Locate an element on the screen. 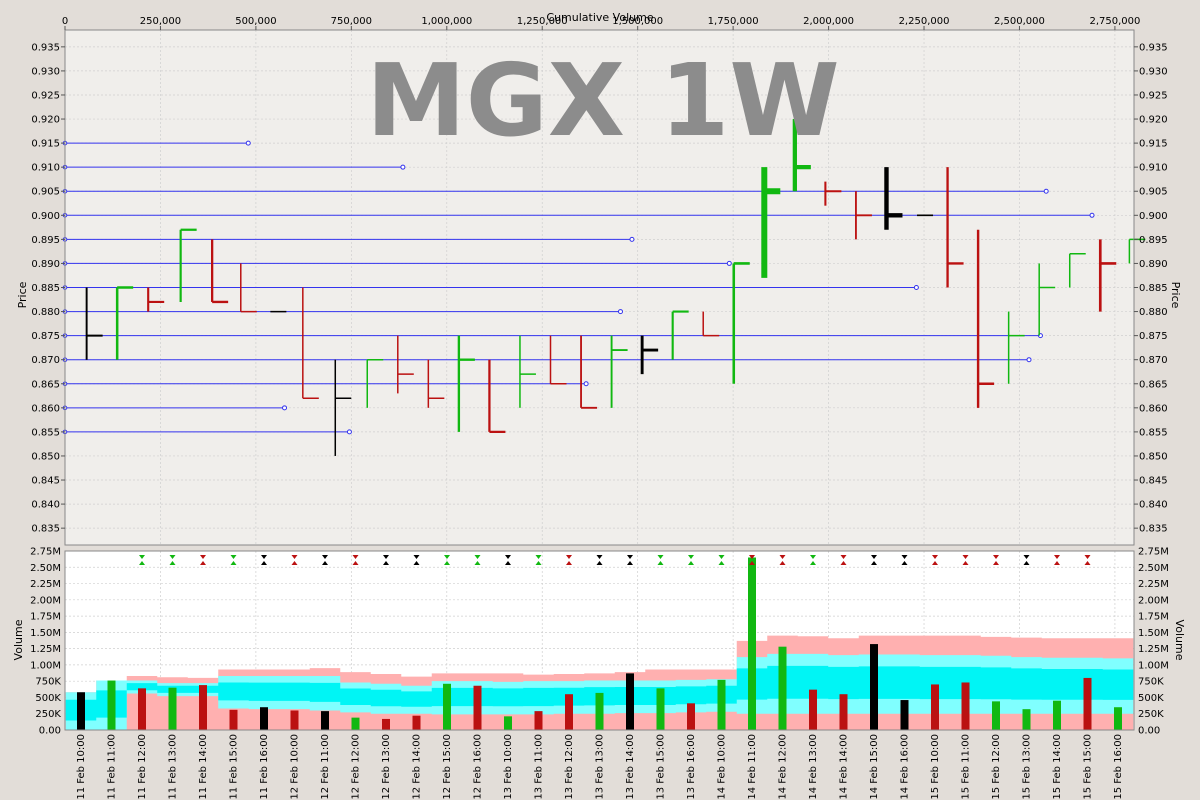 Image resolution: width=1200 pixels, height=800 pixels. price-tick-label-right: 0.835 is located at coordinates (1153, 529).